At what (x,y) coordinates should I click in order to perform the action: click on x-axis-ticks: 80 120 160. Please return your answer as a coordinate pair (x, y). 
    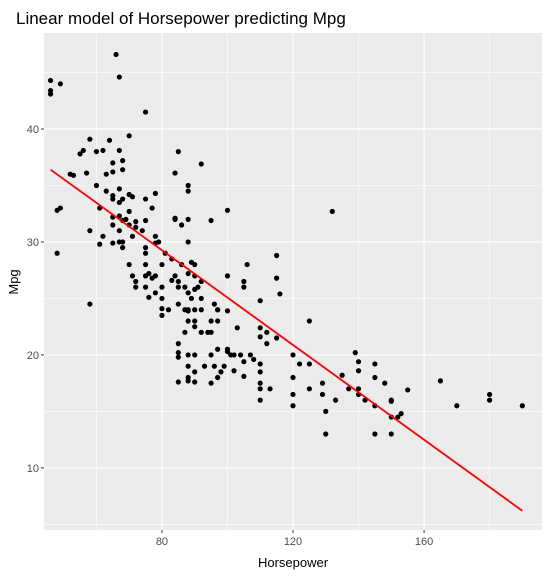
    Looking at the image, I should click on (294, 539).